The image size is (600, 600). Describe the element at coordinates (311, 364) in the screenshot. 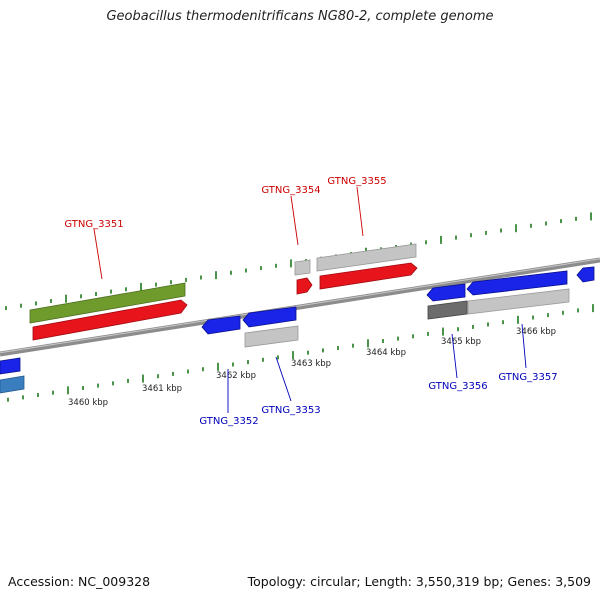

I see `kbp-label-3463: 3463 kbp` at that location.